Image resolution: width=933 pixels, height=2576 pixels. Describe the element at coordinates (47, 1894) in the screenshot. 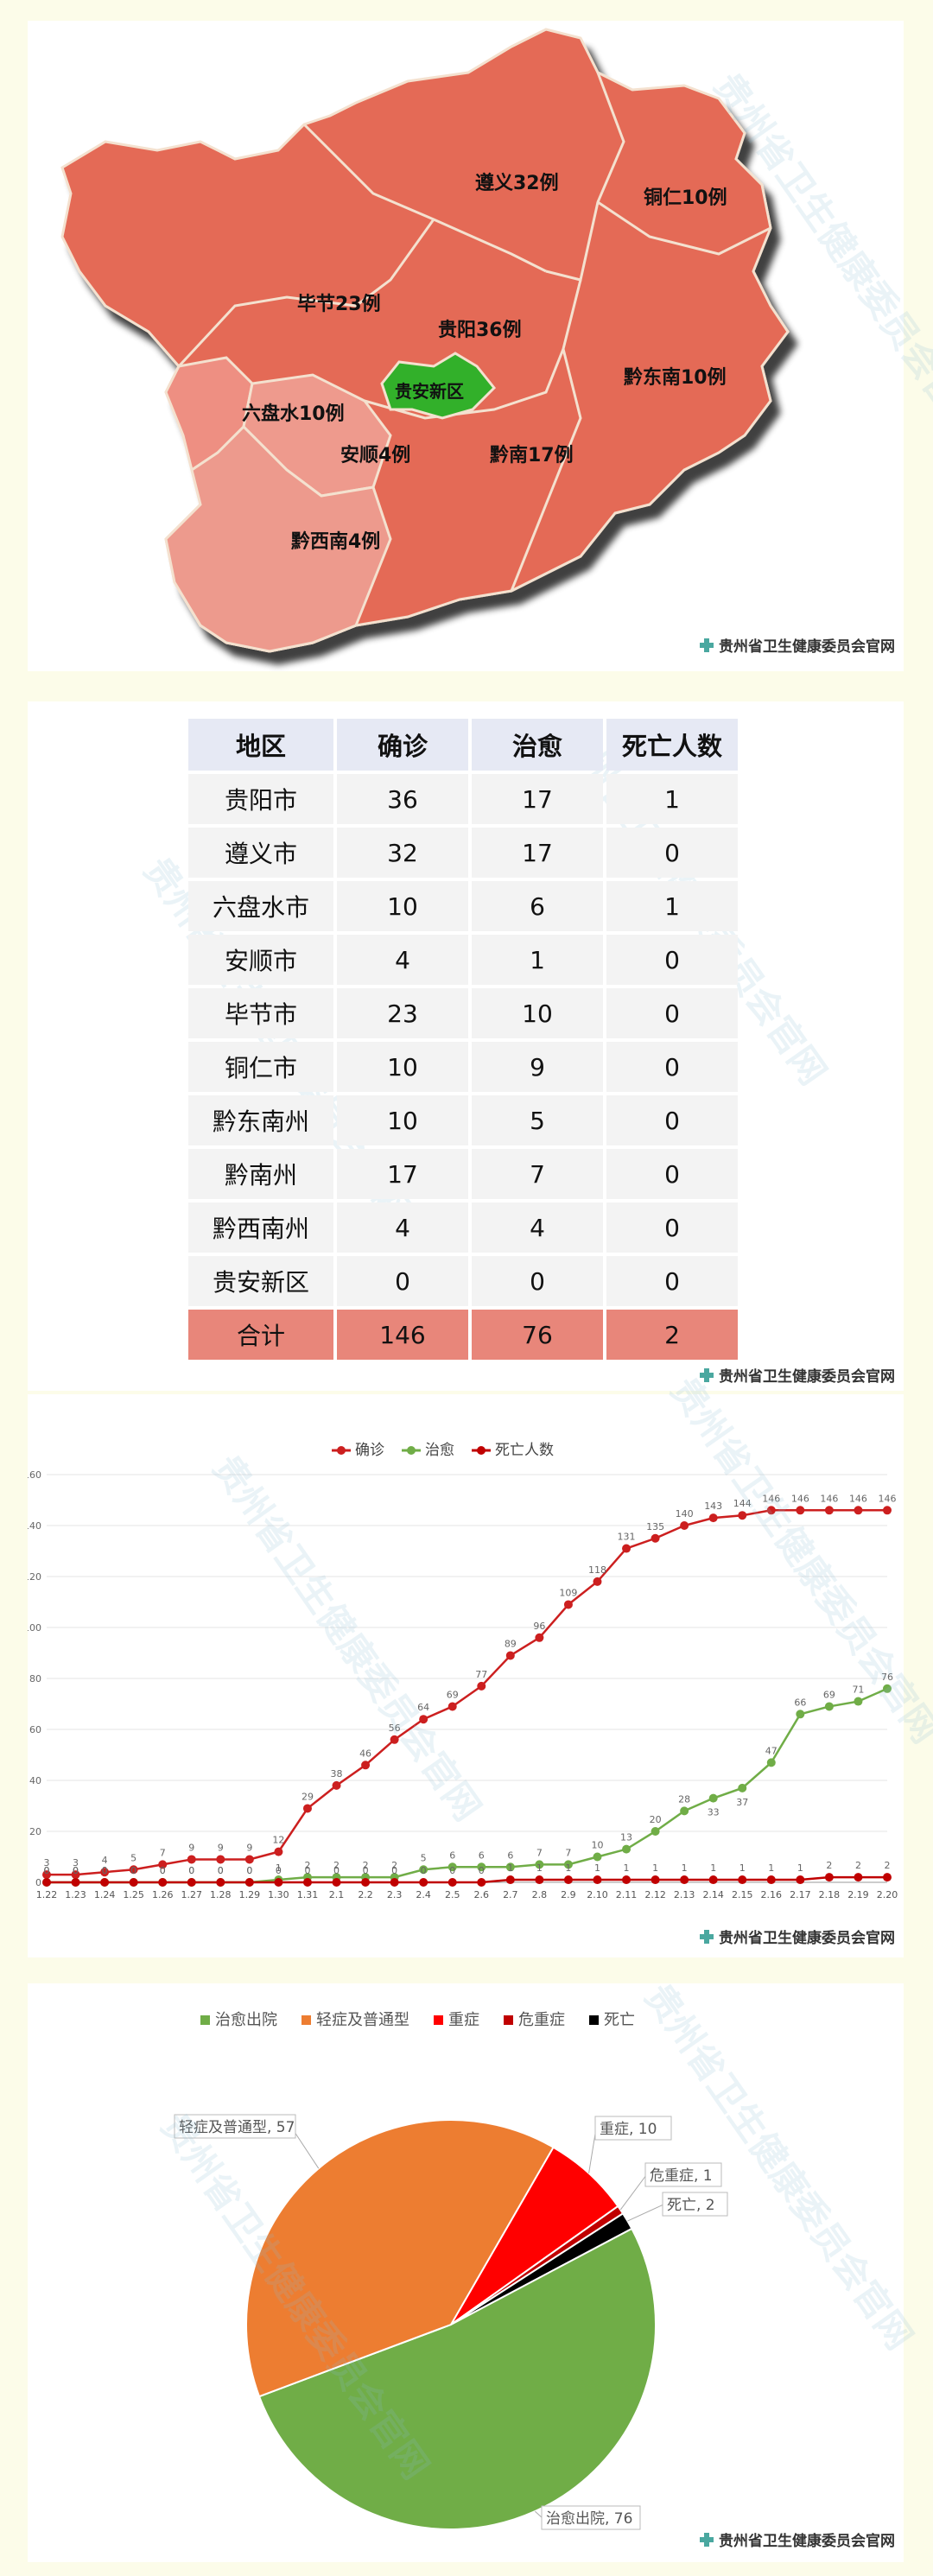

I see `x-tick-label: 1.22` at that location.